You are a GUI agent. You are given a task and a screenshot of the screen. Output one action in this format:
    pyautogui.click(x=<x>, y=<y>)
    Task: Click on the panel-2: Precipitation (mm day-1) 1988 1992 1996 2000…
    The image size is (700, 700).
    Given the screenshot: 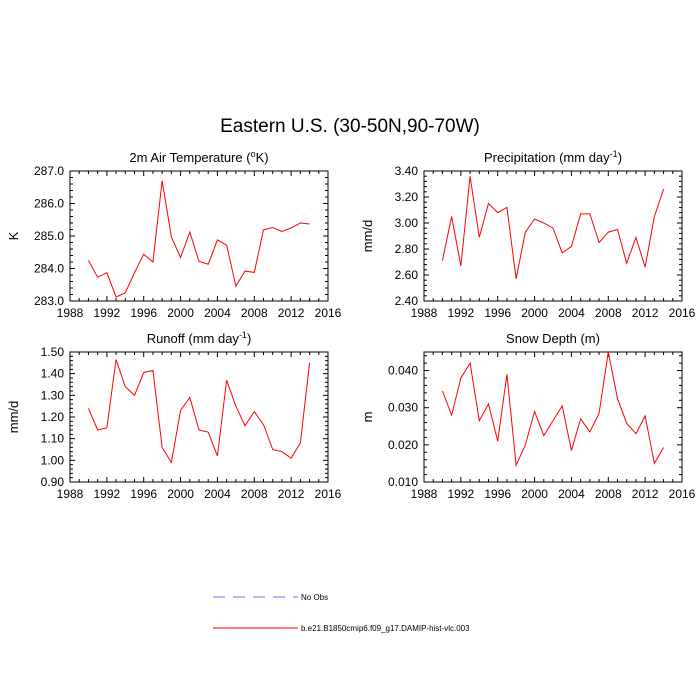 What is the action you would take?
    pyautogui.click(x=528, y=234)
    